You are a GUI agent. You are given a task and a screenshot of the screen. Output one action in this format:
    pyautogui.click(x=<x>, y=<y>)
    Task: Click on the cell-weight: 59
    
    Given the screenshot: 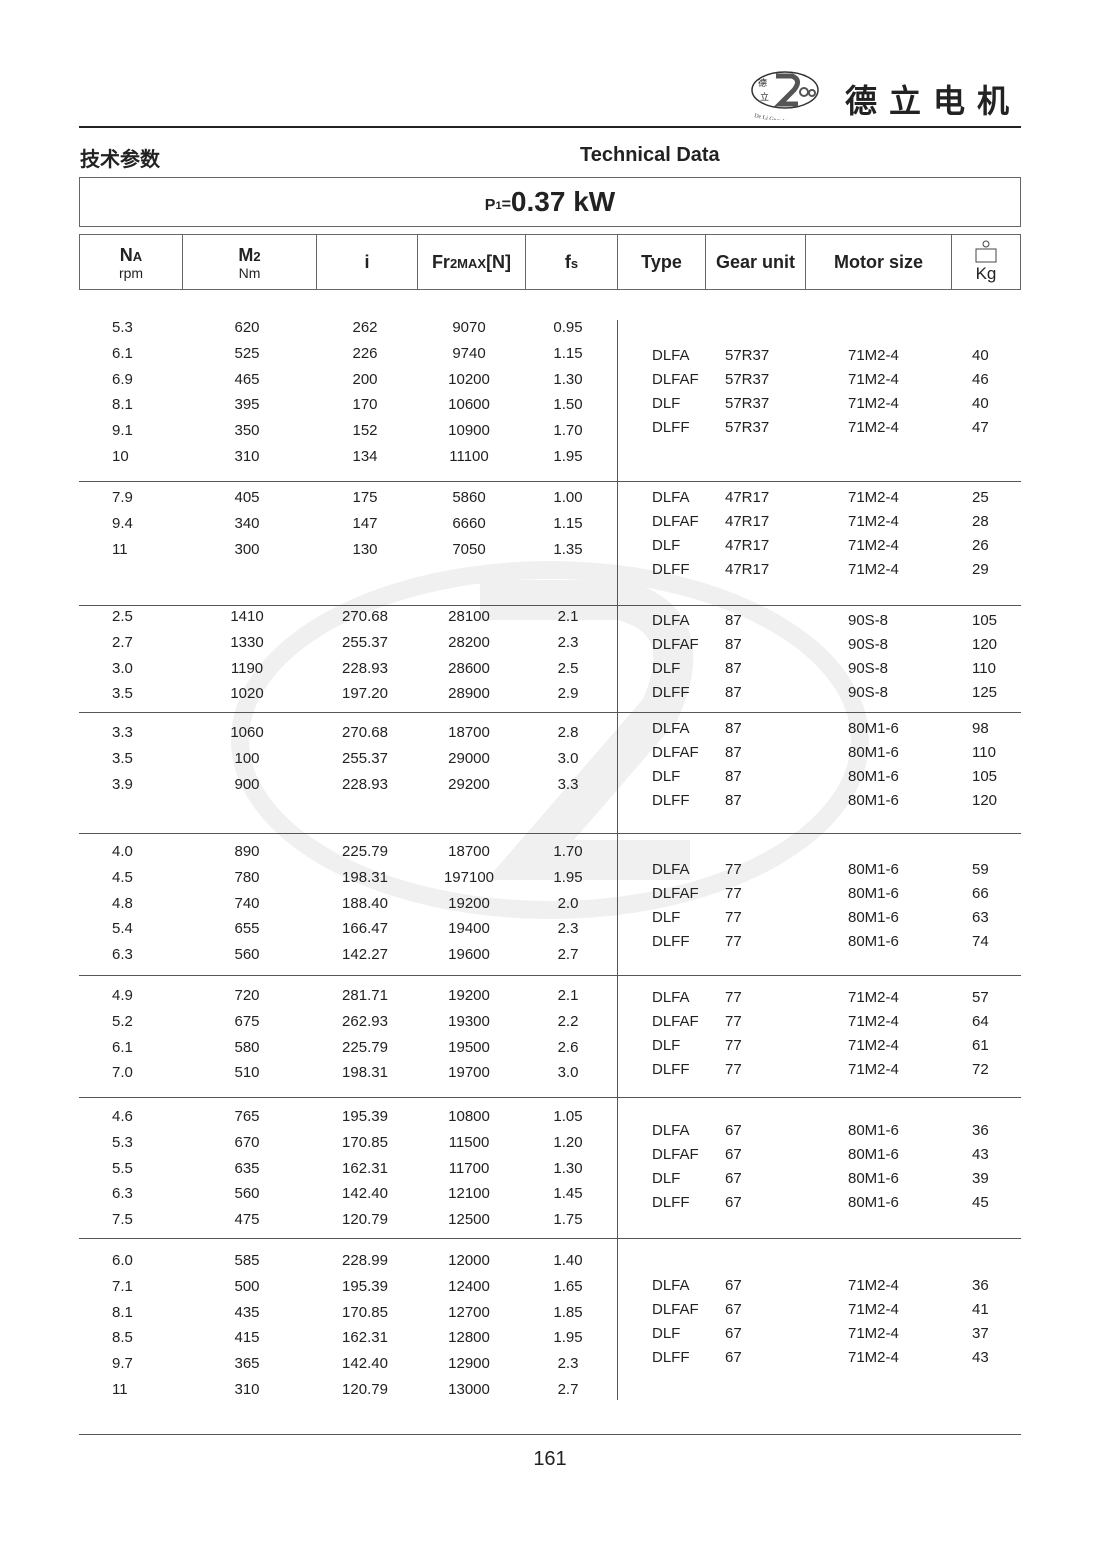 What is the action you would take?
    pyautogui.click(x=980, y=869)
    